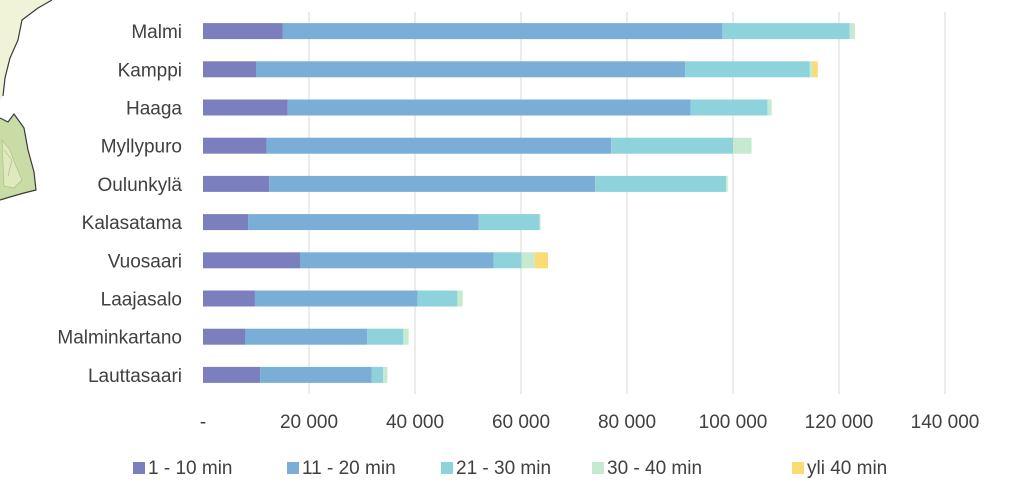 The height and width of the screenshot is (490, 1013). I want to click on x-tick-label: 120 000, so click(839, 422).